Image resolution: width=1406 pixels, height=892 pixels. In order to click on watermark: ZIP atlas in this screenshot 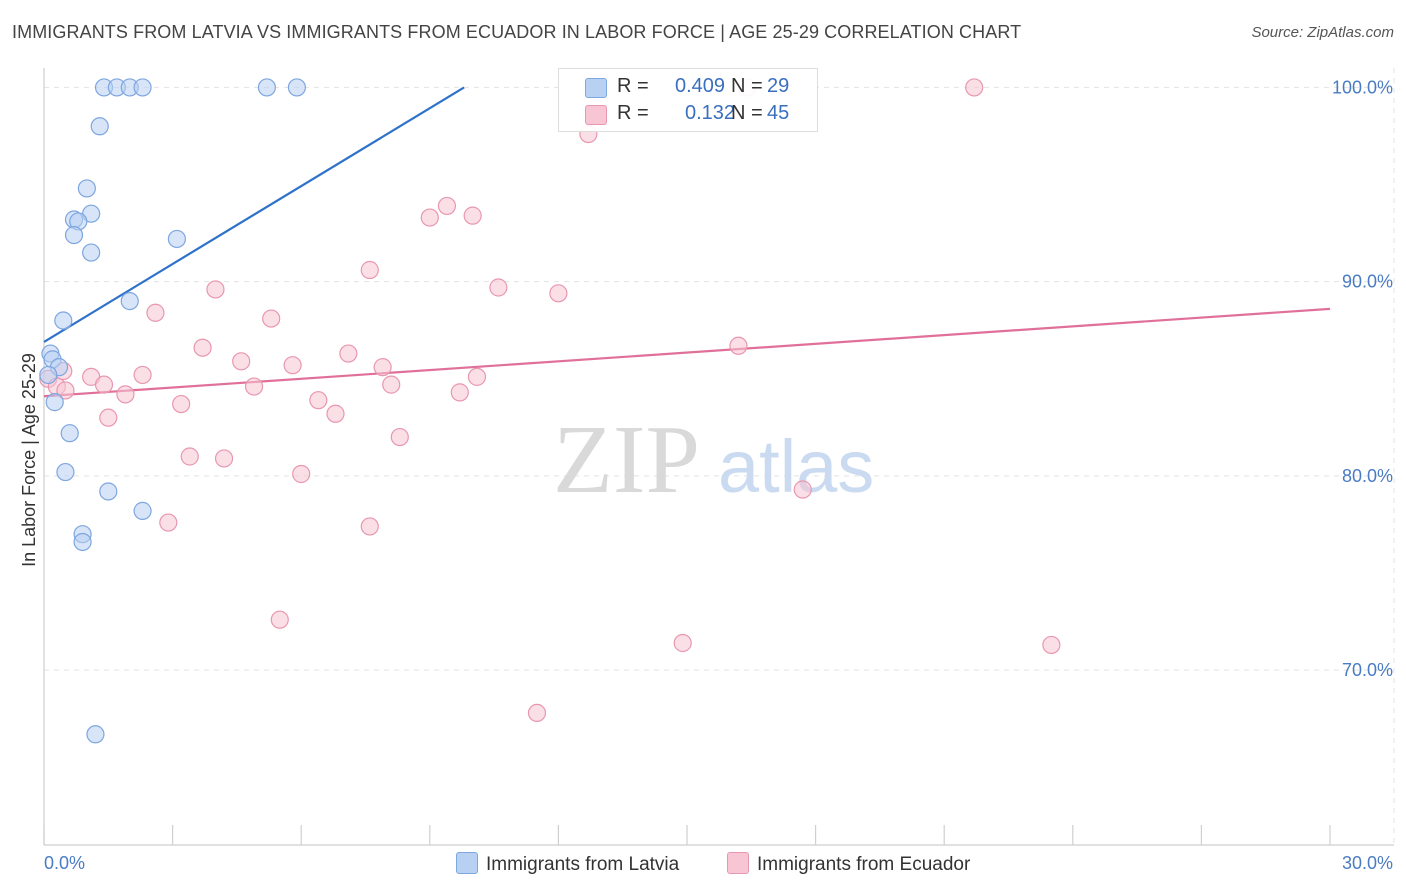, I will do `click(713, 460)`.